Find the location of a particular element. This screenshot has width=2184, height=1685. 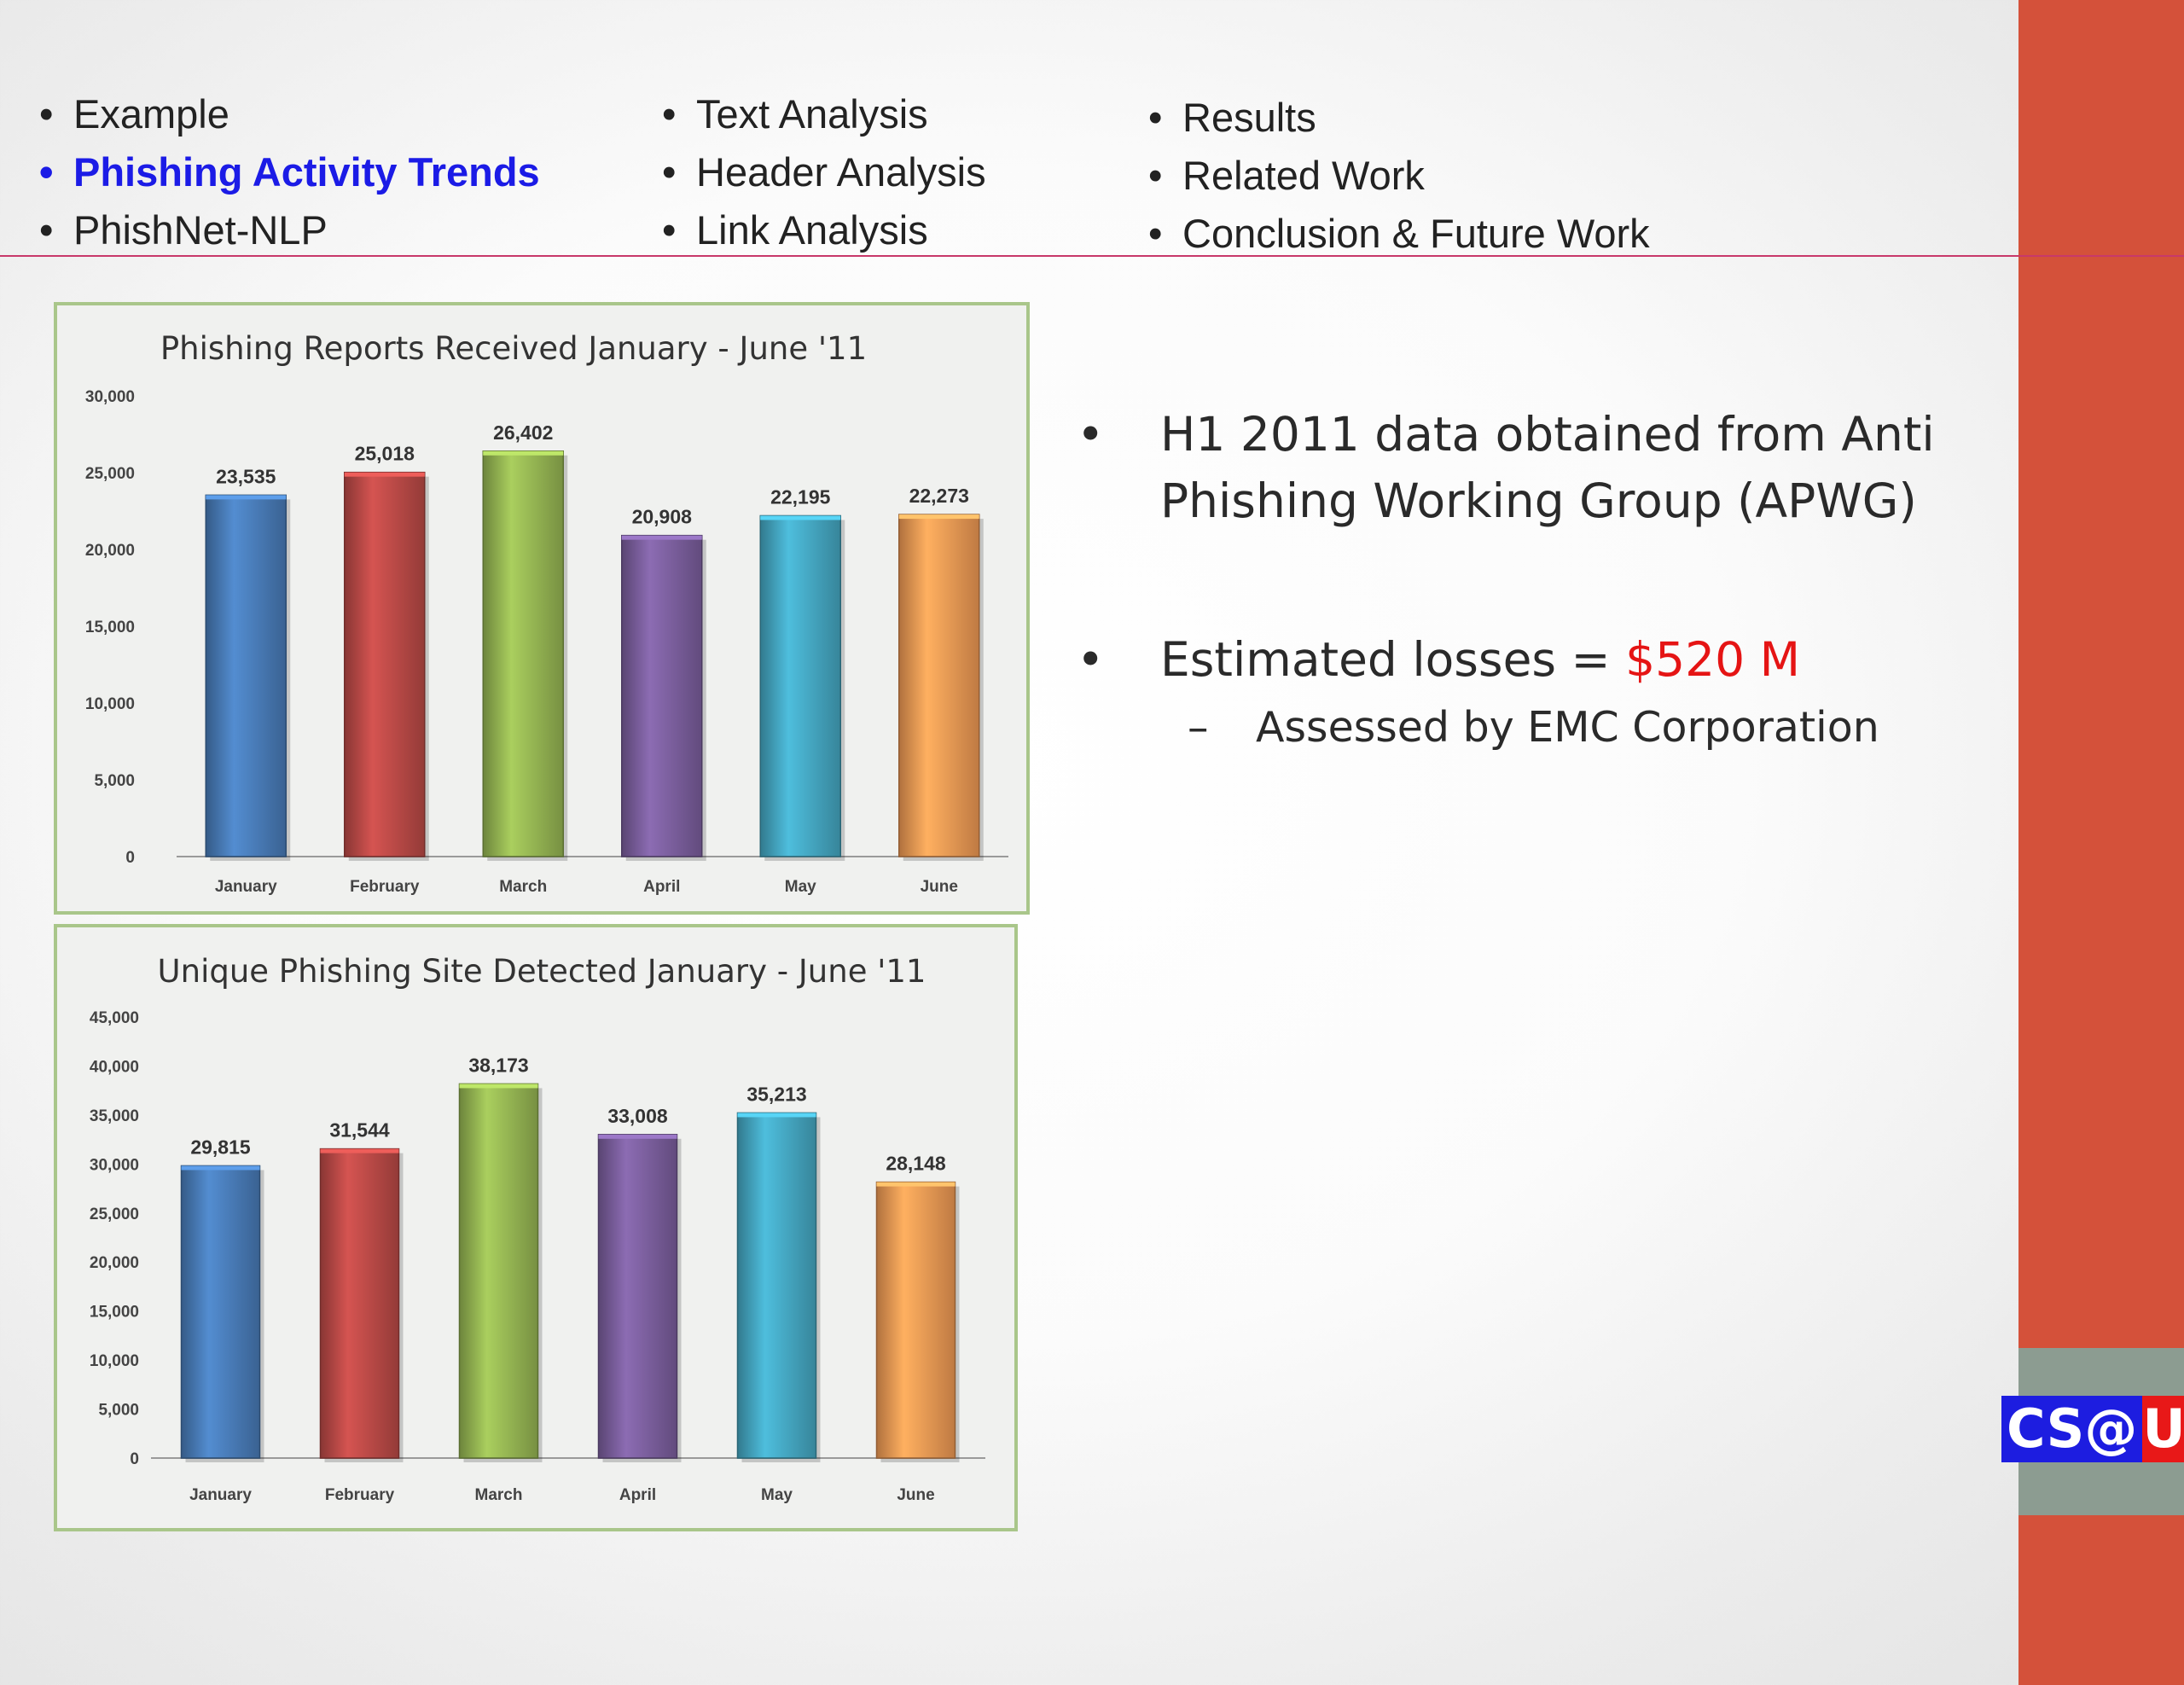

nav-item-results: • Results is located at coordinates (1232, 117).